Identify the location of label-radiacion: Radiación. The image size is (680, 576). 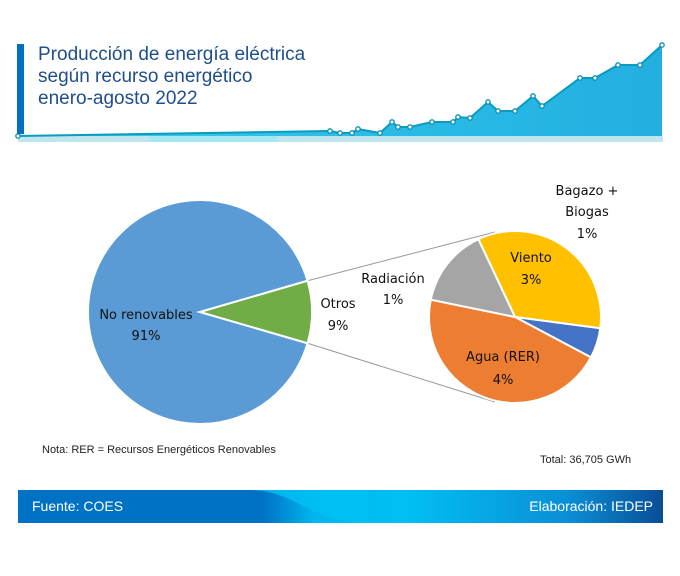
(393, 279).